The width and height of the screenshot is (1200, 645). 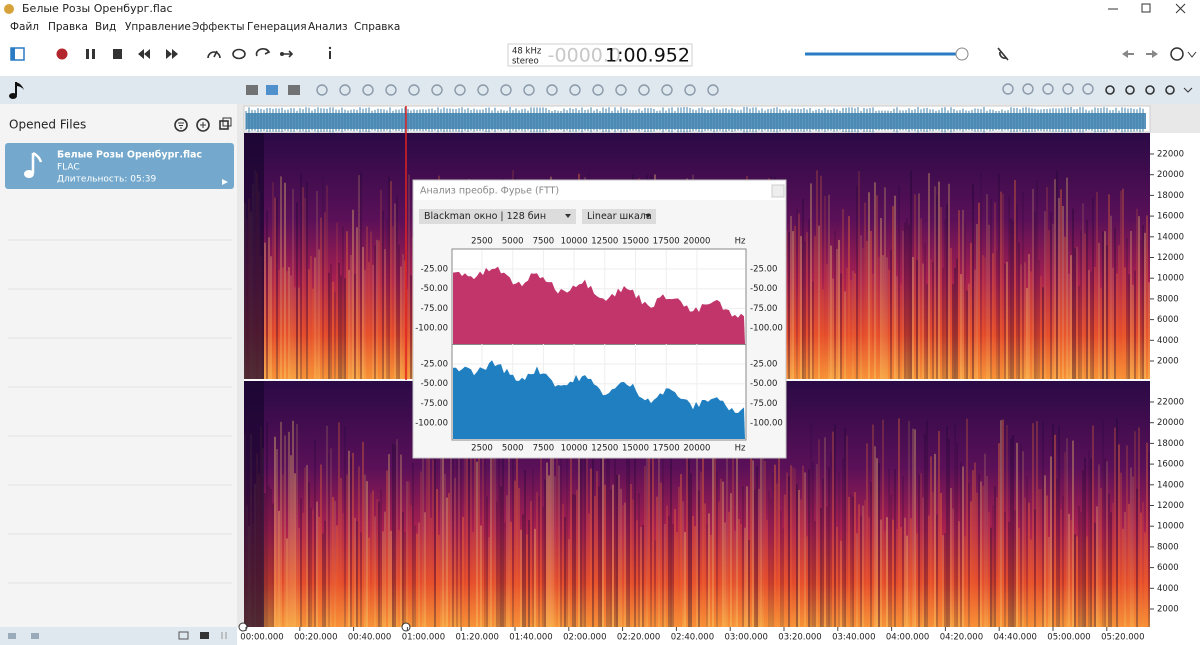 I want to click on menu-item: Правка, so click(x=68, y=27).